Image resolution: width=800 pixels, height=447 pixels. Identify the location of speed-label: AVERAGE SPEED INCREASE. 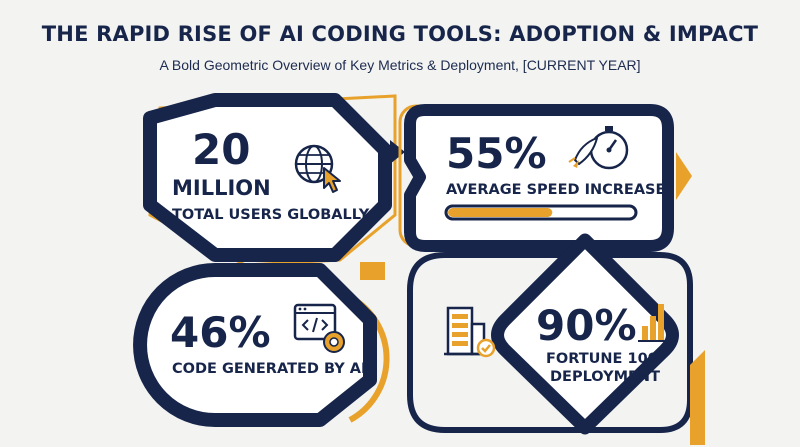
(556, 190).